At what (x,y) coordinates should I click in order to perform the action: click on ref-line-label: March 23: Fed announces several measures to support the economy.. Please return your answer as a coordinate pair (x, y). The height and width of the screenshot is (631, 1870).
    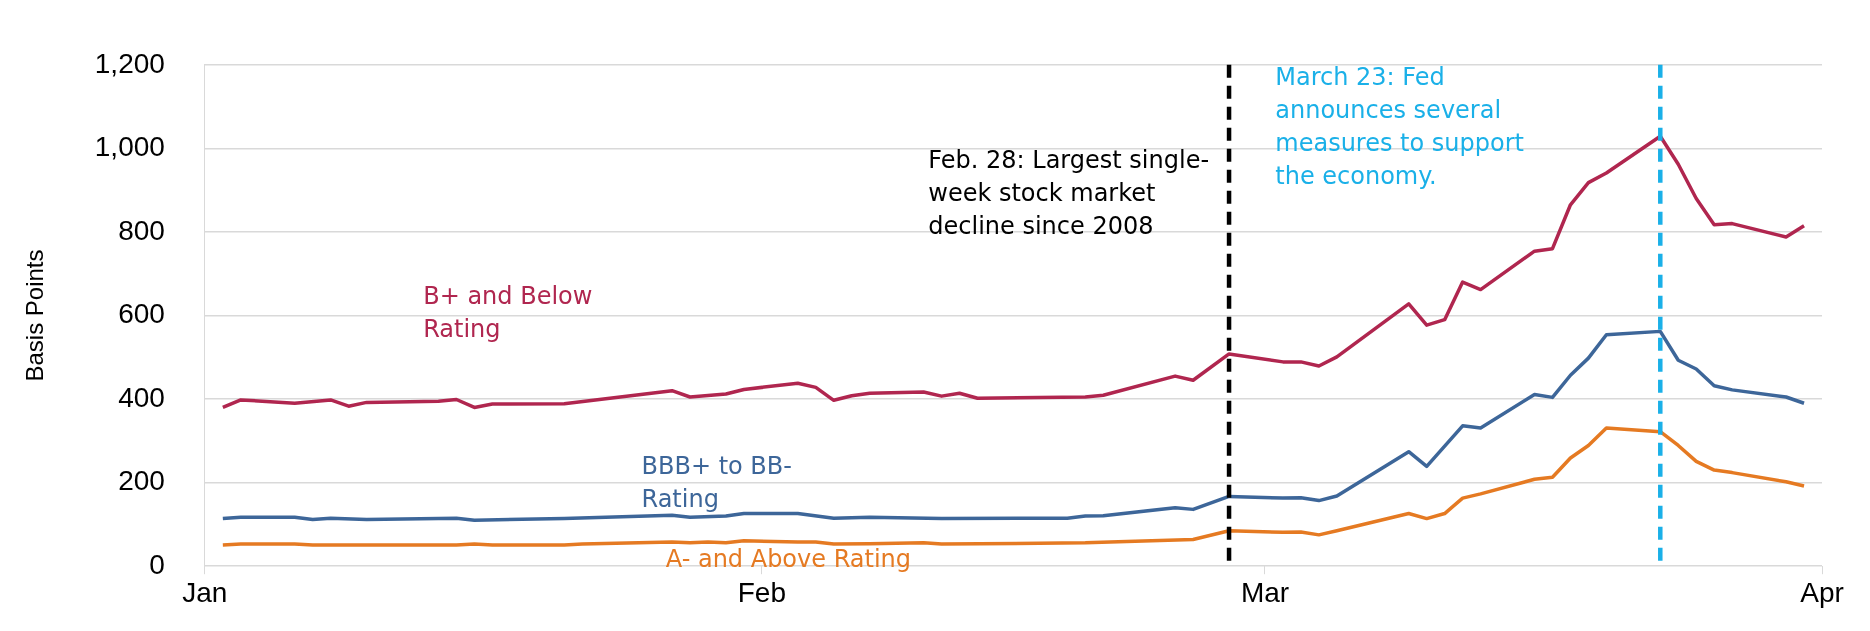
    Looking at the image, I should click on (1399, 127).